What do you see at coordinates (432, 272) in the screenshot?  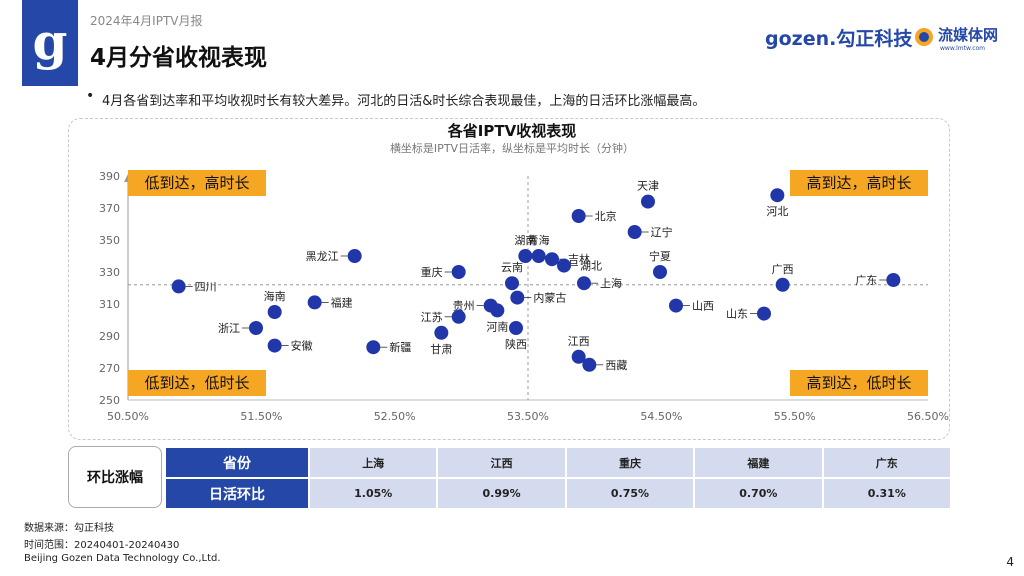 I see `data-point-label: 重庆` at bounding box center [432, 272].